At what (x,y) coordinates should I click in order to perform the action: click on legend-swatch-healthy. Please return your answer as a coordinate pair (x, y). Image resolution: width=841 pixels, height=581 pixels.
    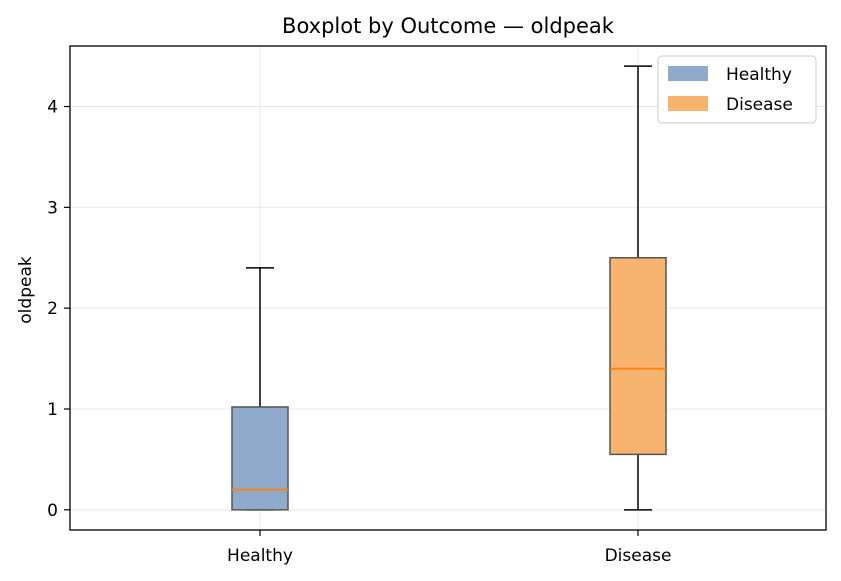
    Looking at the image, I should click on (688, 73).